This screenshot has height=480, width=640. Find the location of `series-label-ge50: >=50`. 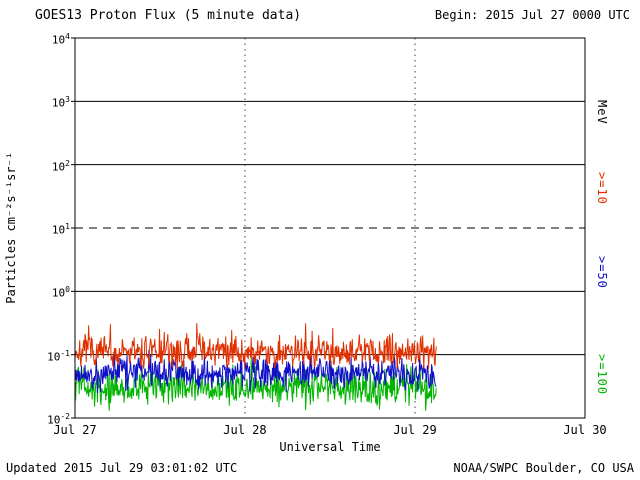

series-label-ge50: >=50 is located at coordinates (602, 272).